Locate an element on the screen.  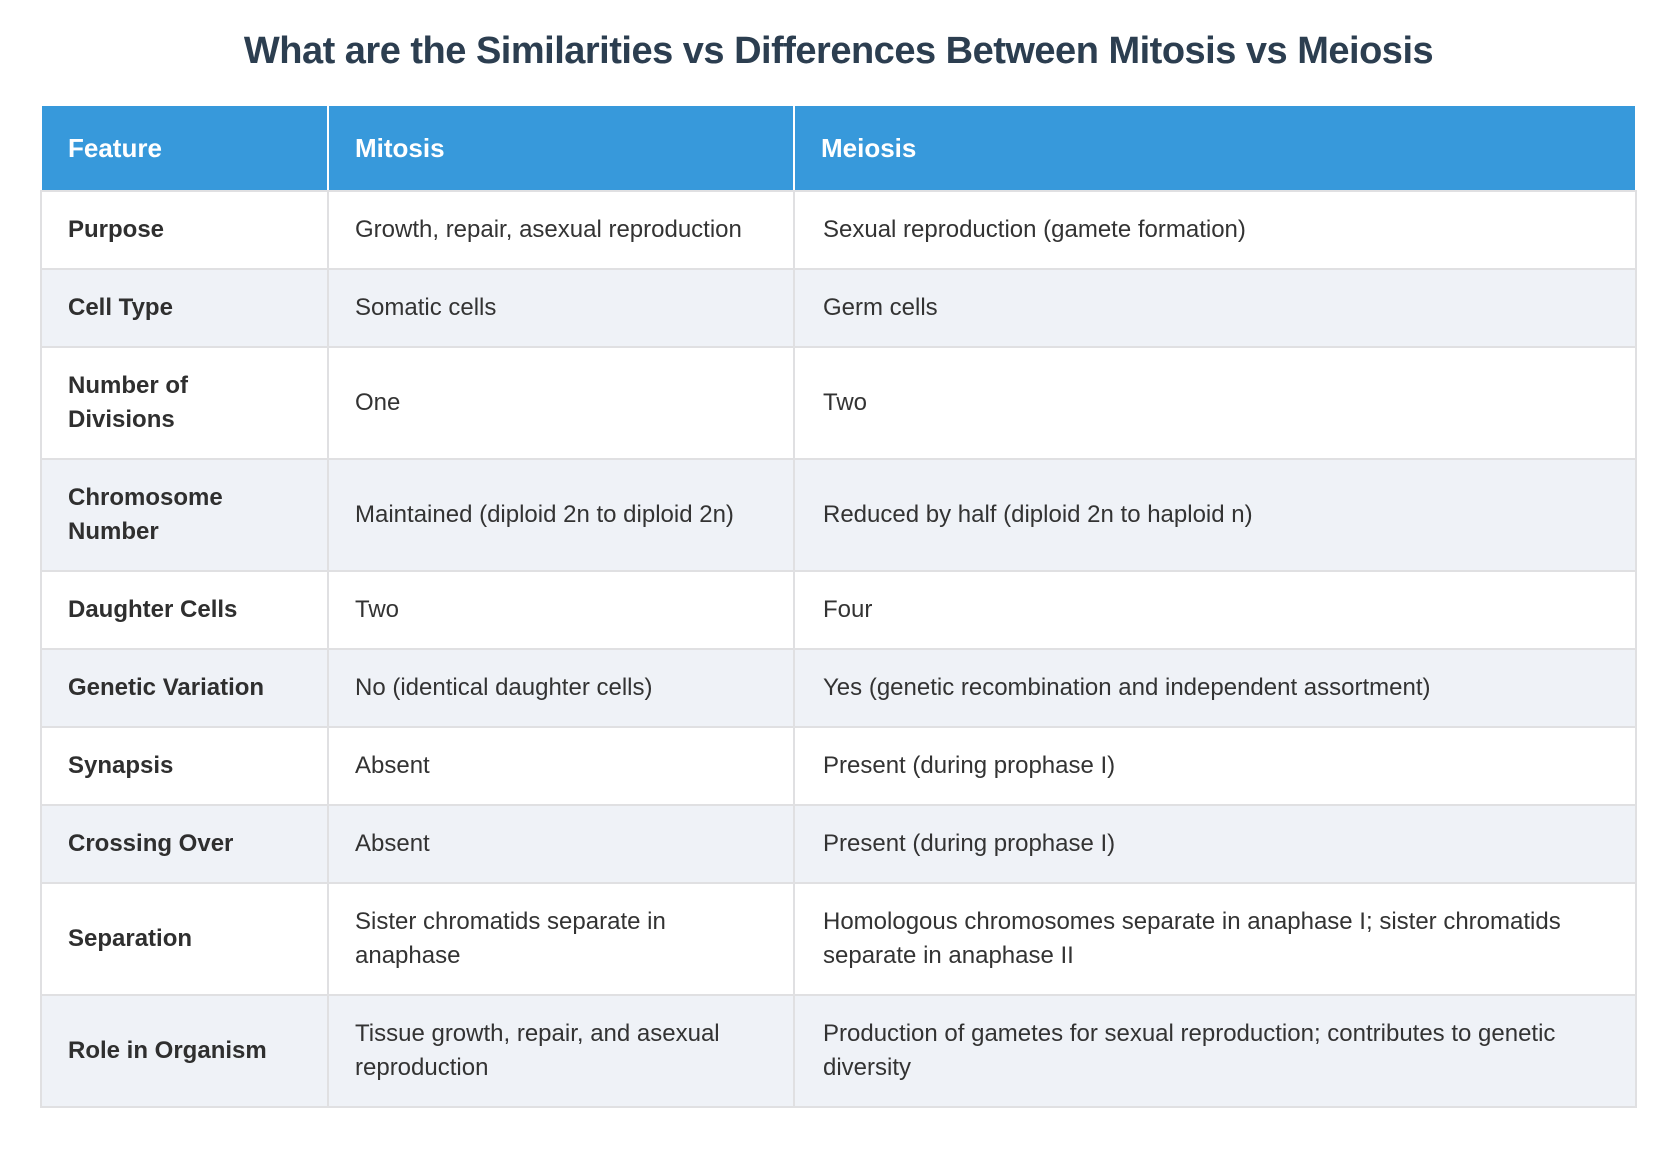
cell-feature: Genetic Variation is located at coordinates (184, 688).